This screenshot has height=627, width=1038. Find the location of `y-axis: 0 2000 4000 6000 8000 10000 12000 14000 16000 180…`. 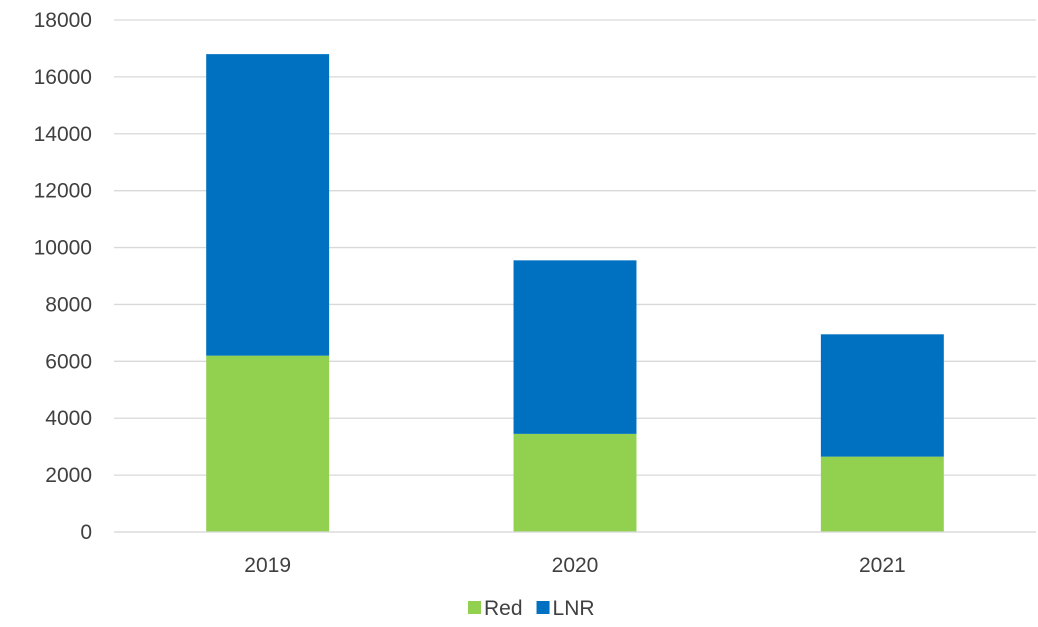

y-axis: 0 2000 4000 6000 8000 10000 12000 14000 16000 180… is located at coordinates (63, 276).